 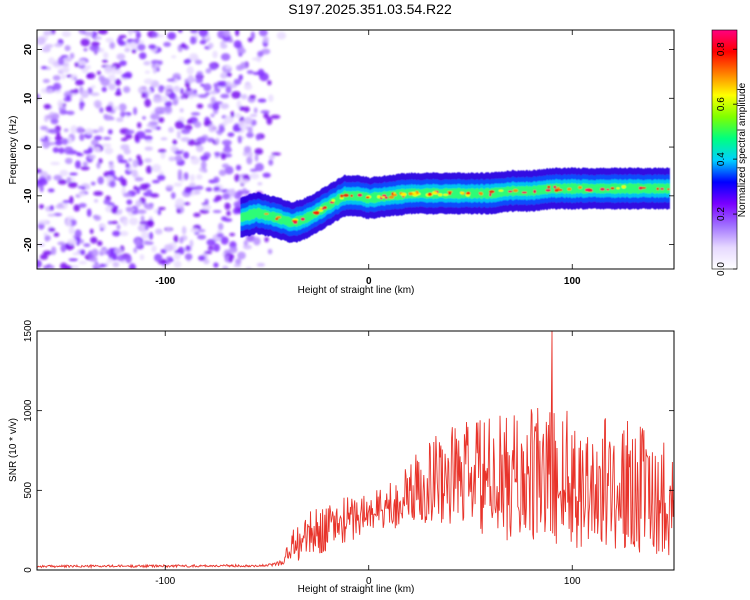 What do you see at coordinates (721, 269) in the screenshot?
I see `colorbar-tick-label: 0.0` at bounding box center [721, 269].